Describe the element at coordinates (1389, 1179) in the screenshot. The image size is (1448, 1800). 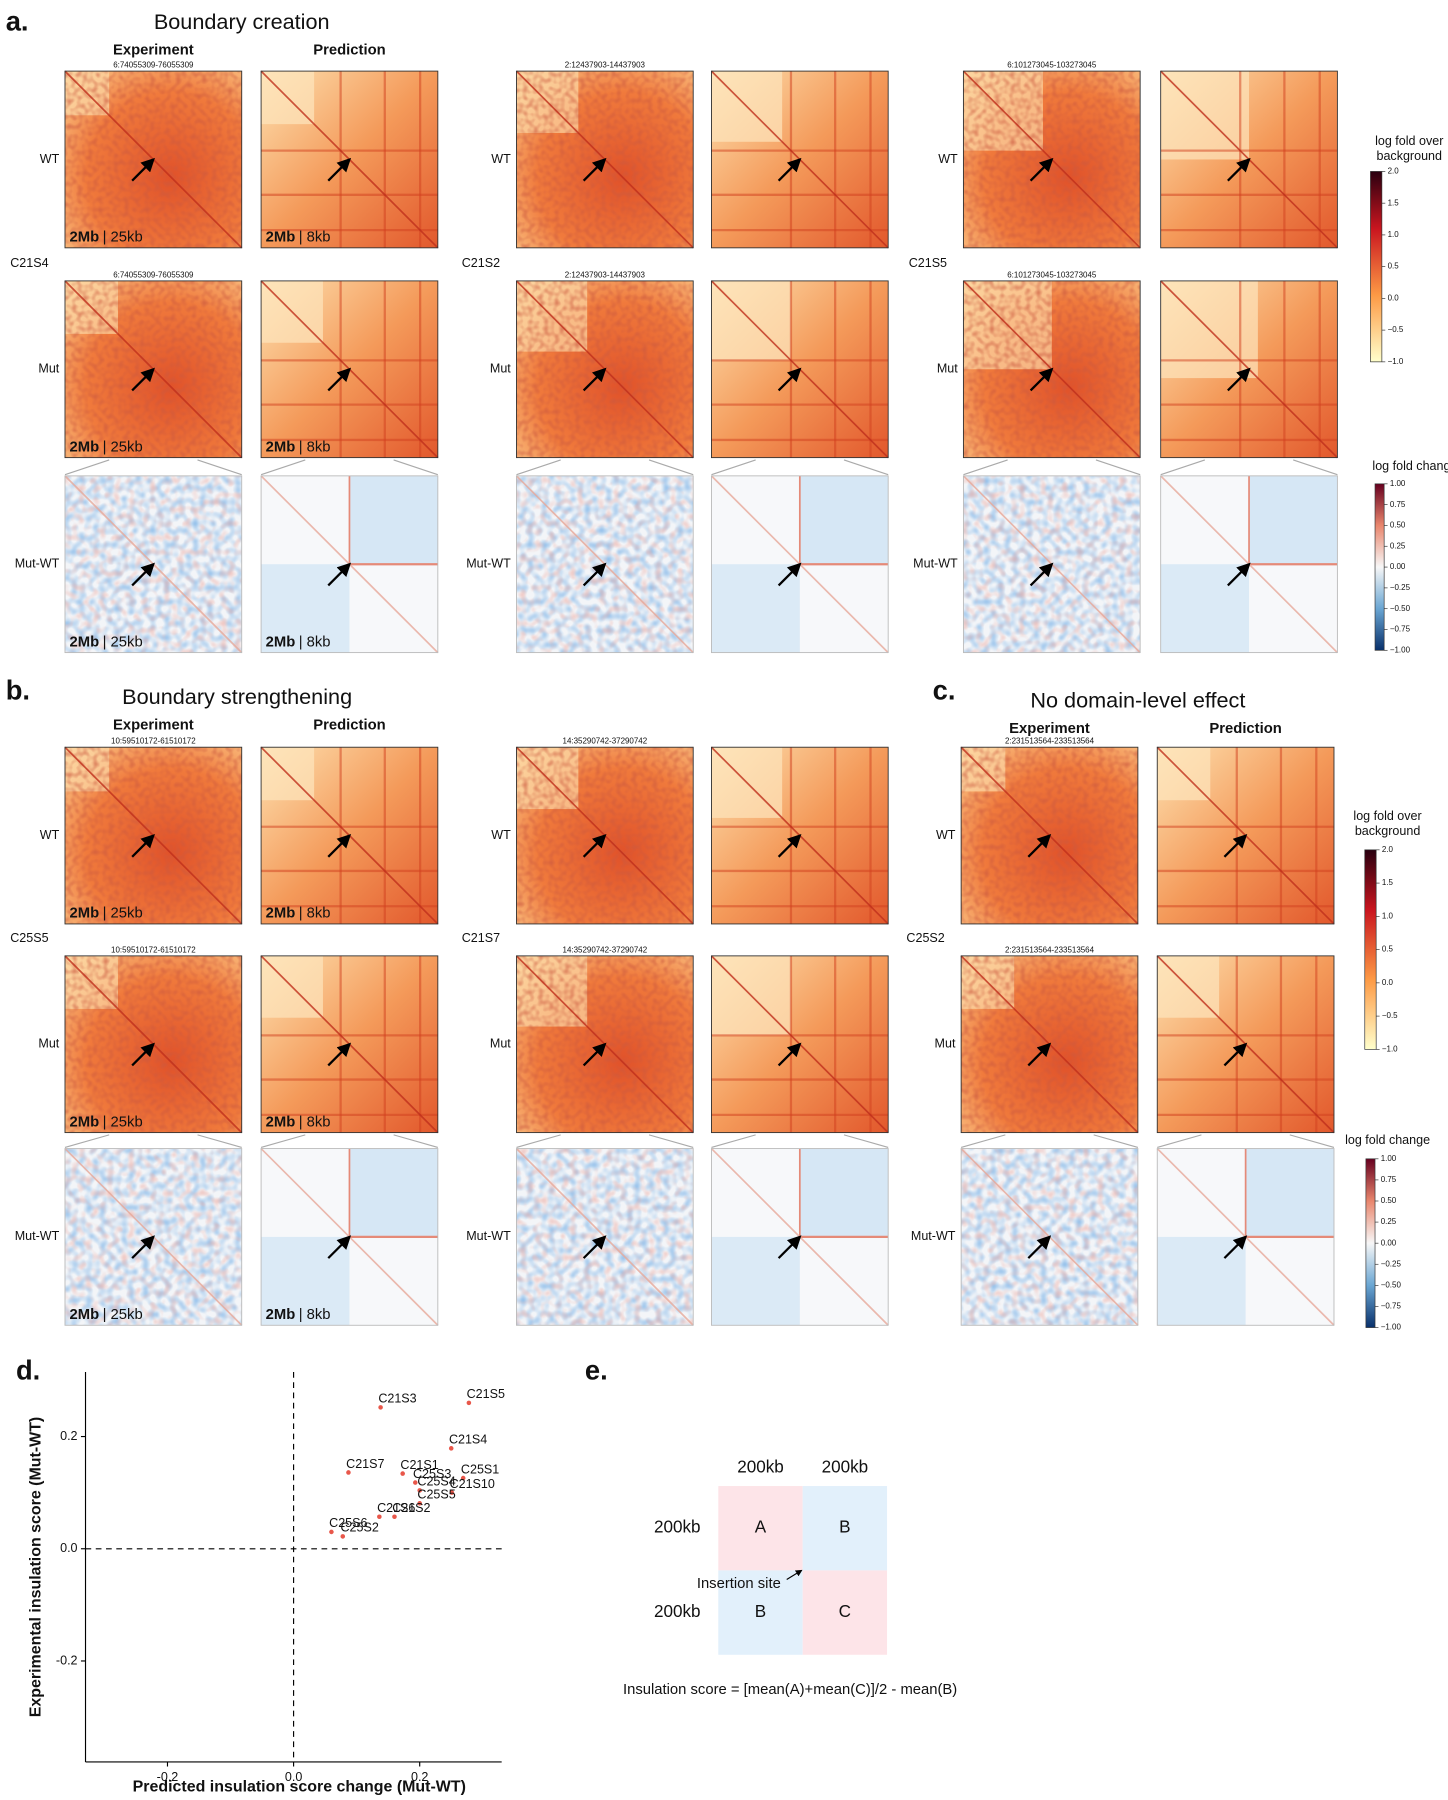
I see `colorbar-tick-label: 0.75` at that location.